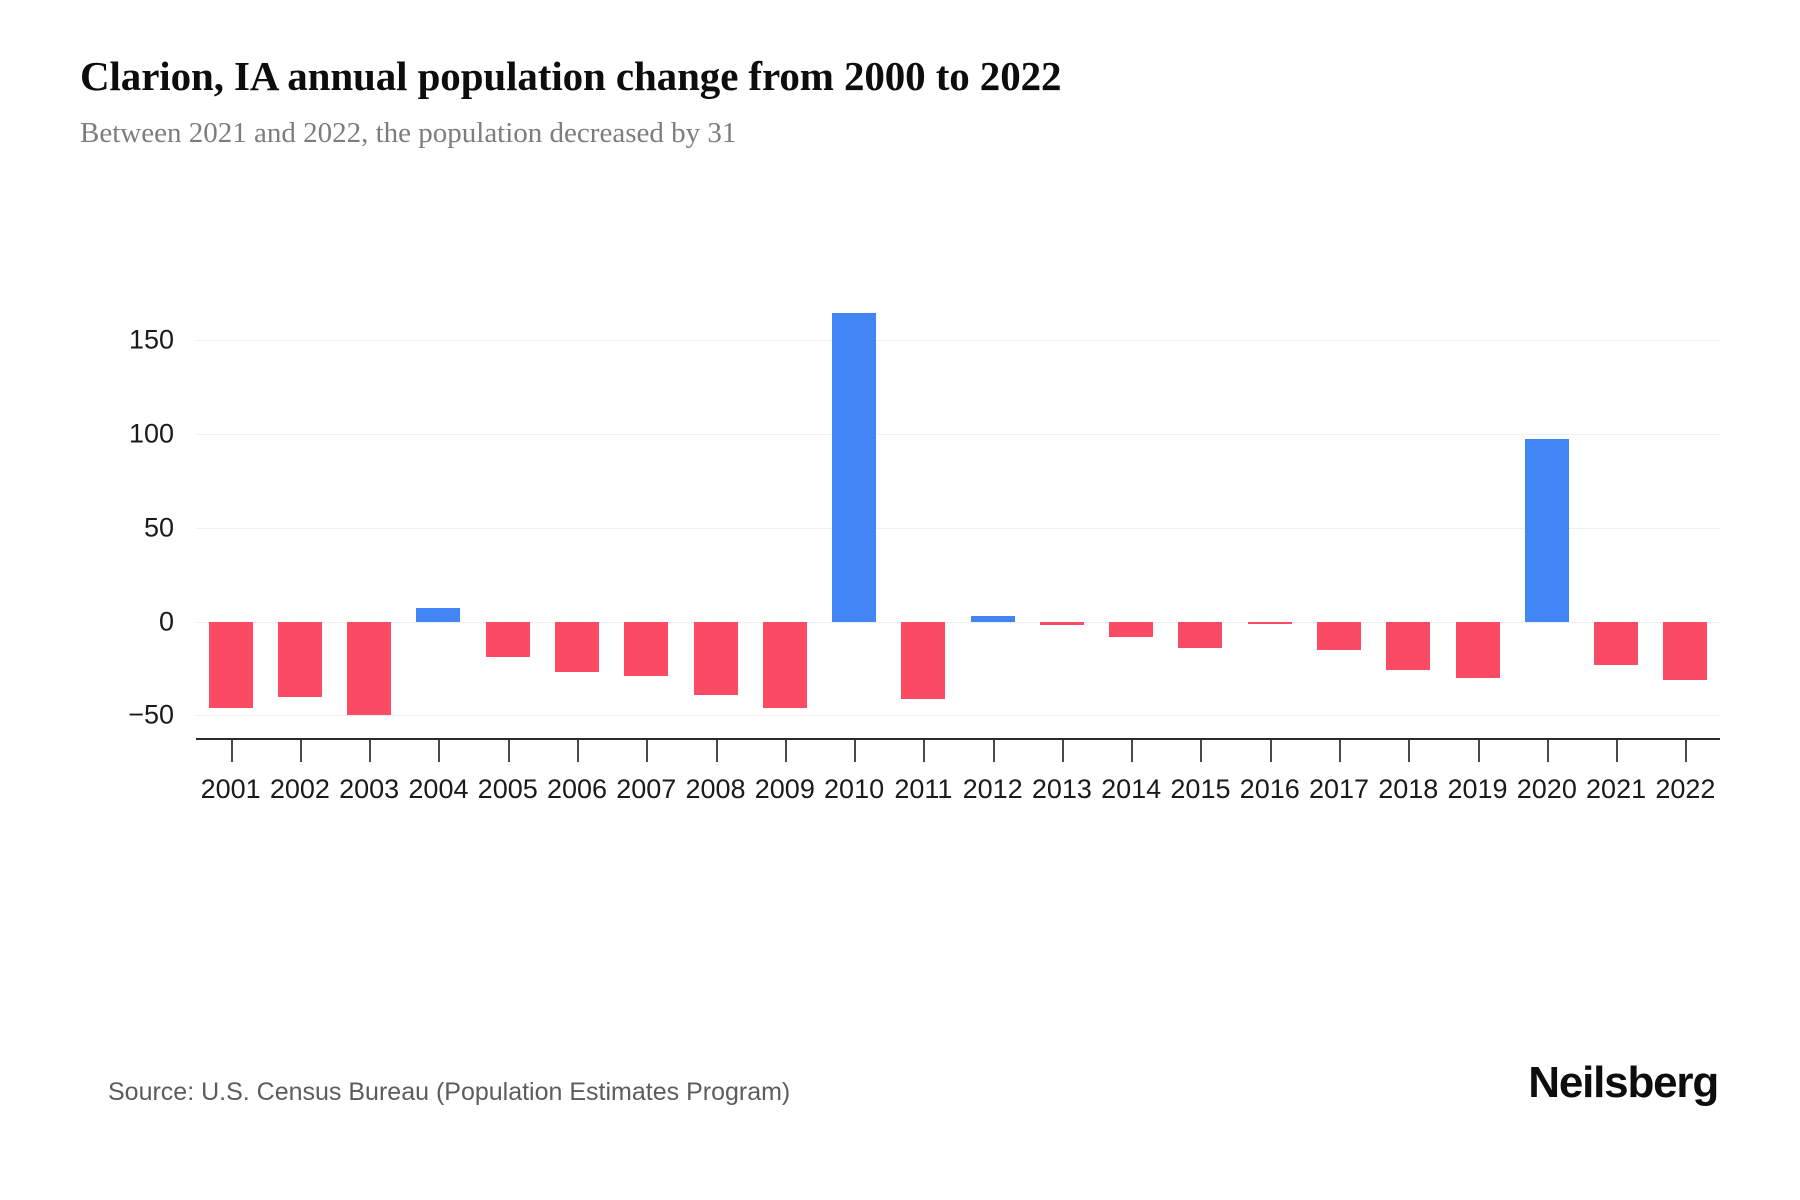 Image resolution: width=1800 pixels, height=1200 pixels. I want to click on bar-2005, so click(507, 639).